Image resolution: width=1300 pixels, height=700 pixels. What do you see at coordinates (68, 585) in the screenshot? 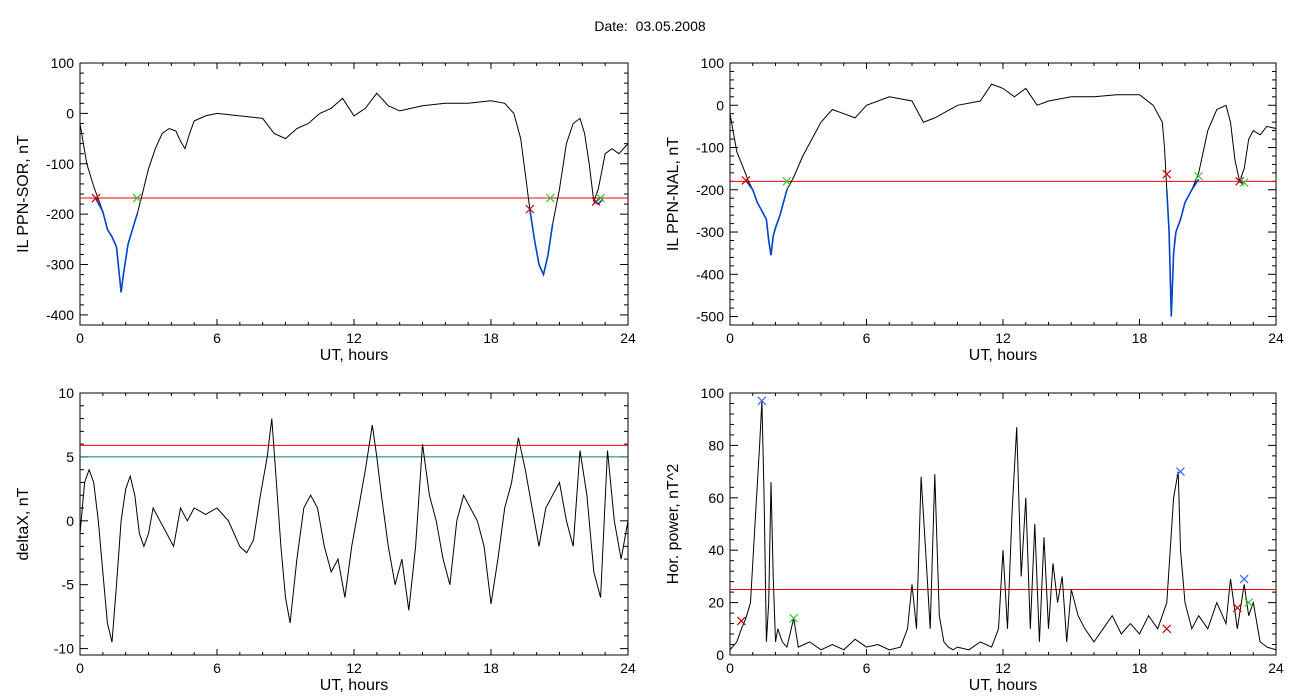
I see `y-tick-label: -5` at bounding box center [68, 585].